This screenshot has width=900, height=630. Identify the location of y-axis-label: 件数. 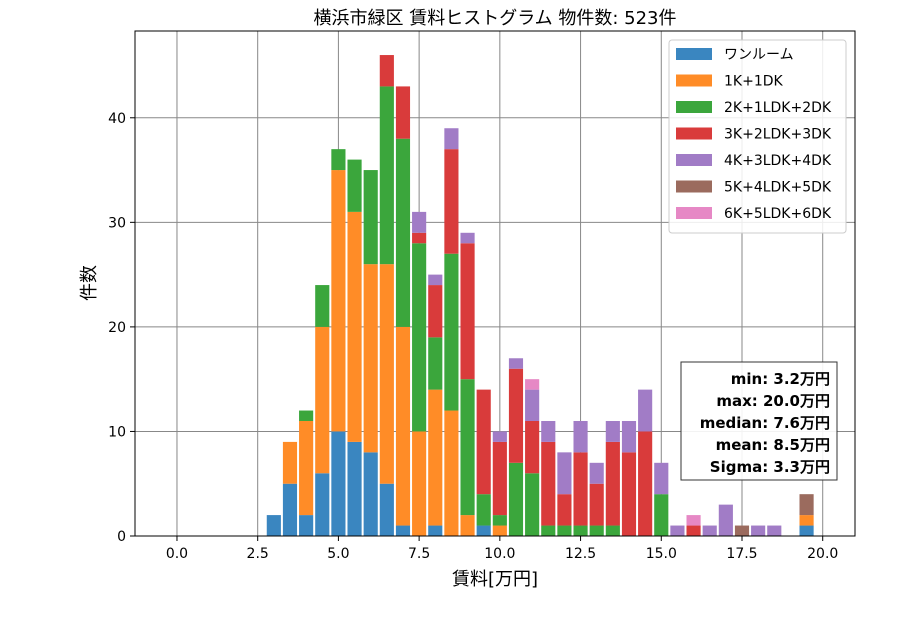
(89, 283).